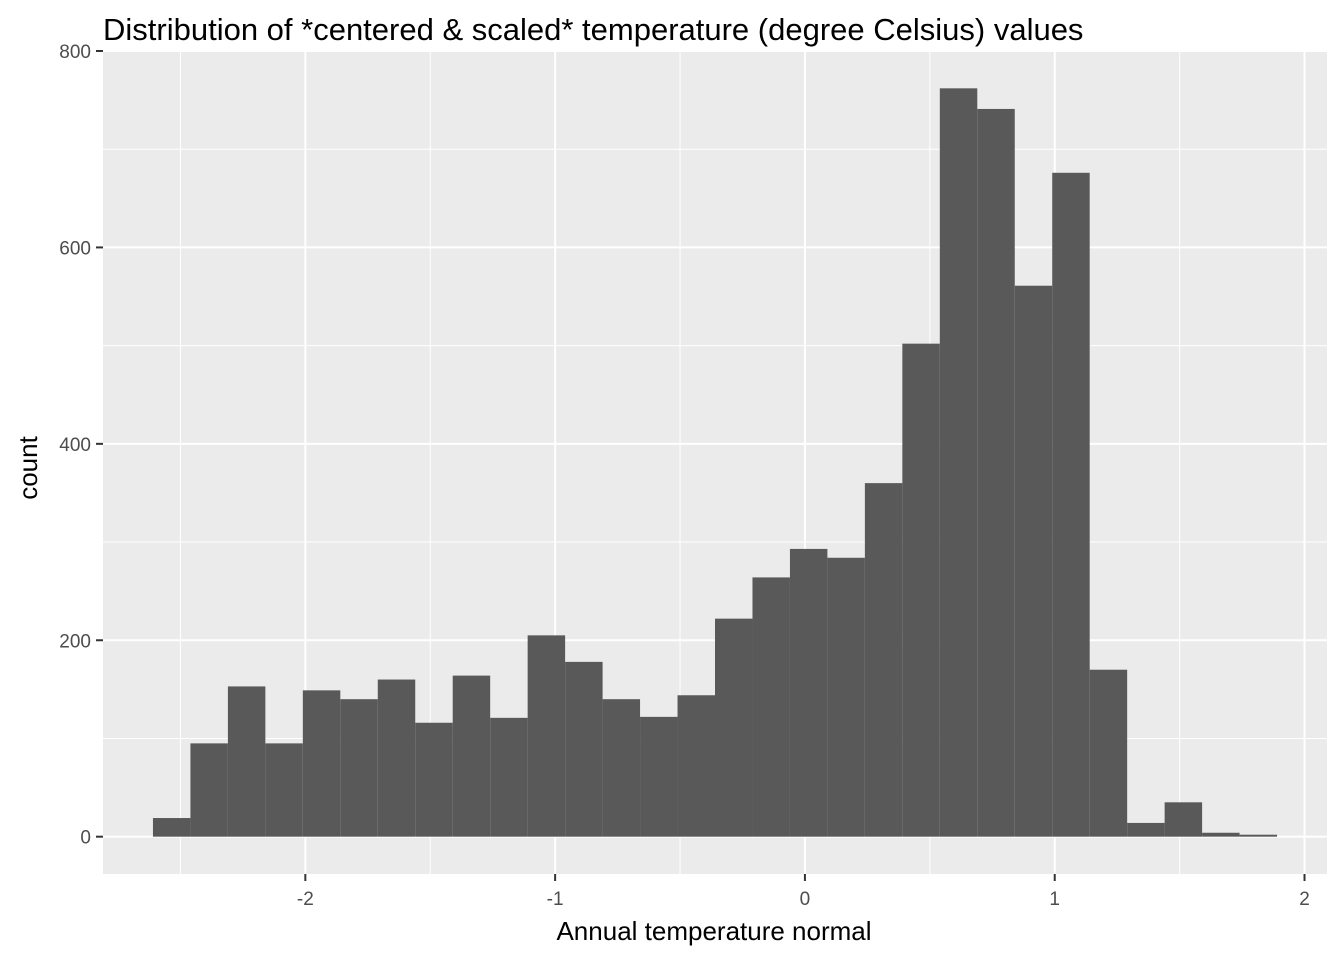 The image size is (1344, 960). I want to click on x-axis: -2 -1 0 1 2, so click(803, 892).